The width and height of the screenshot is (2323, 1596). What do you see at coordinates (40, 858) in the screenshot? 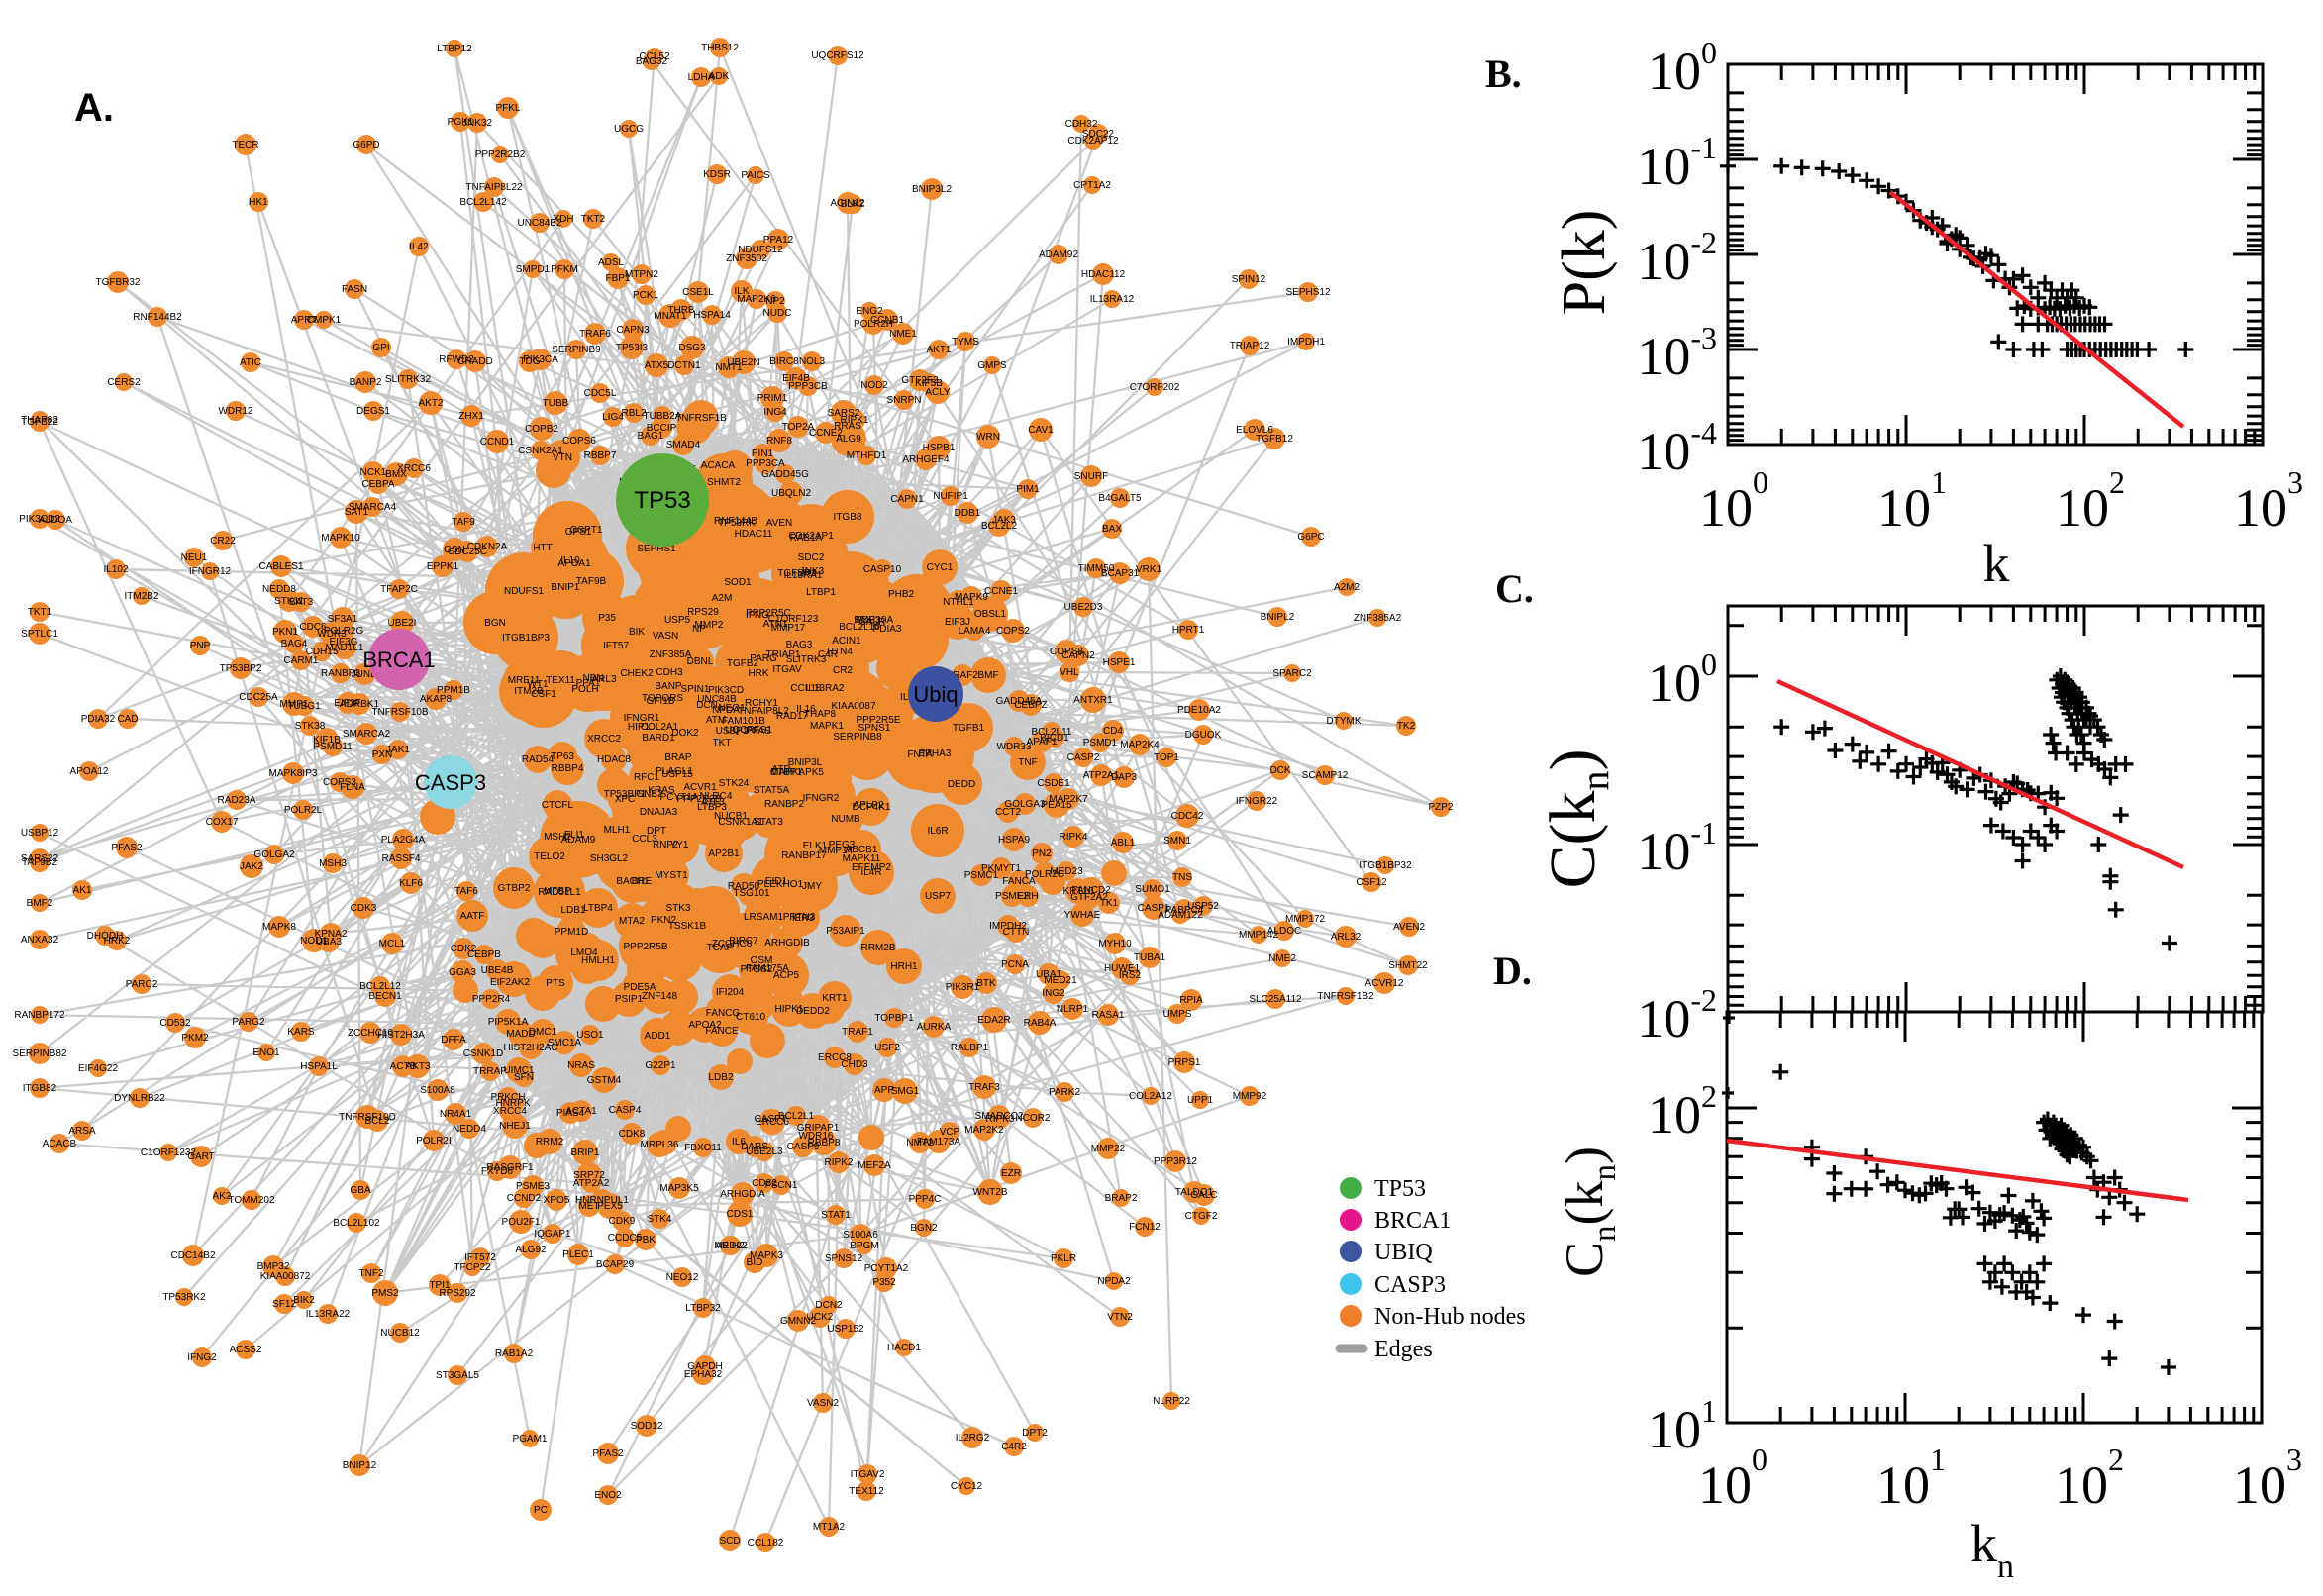
I see `svg-text: SARS22` at bounding box center [40, 858].